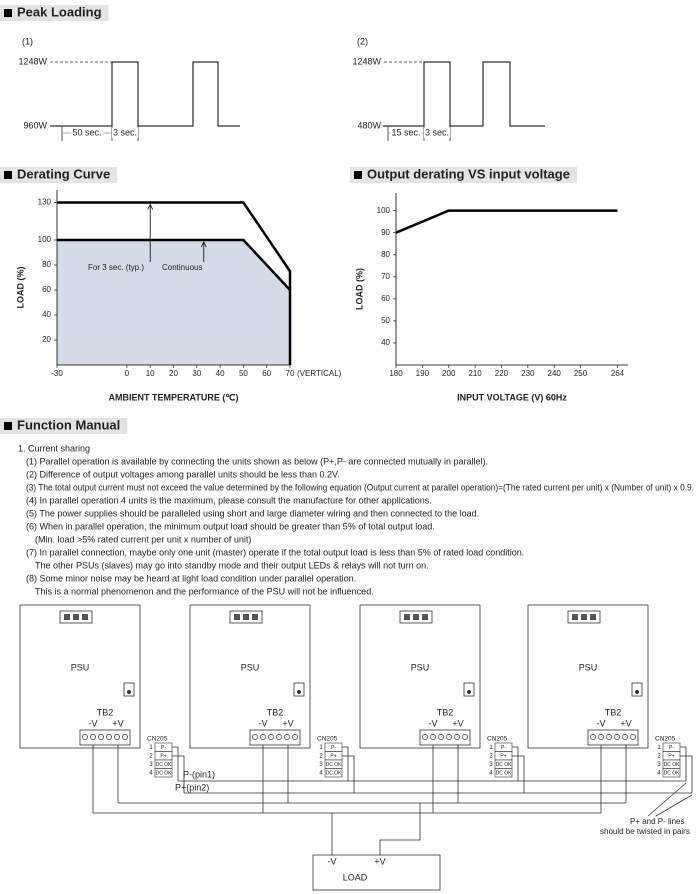 This screenshot has height=894, width=700. Describe the element at coordinates (175, 763) in the screenshot. I see `wire` at that location.